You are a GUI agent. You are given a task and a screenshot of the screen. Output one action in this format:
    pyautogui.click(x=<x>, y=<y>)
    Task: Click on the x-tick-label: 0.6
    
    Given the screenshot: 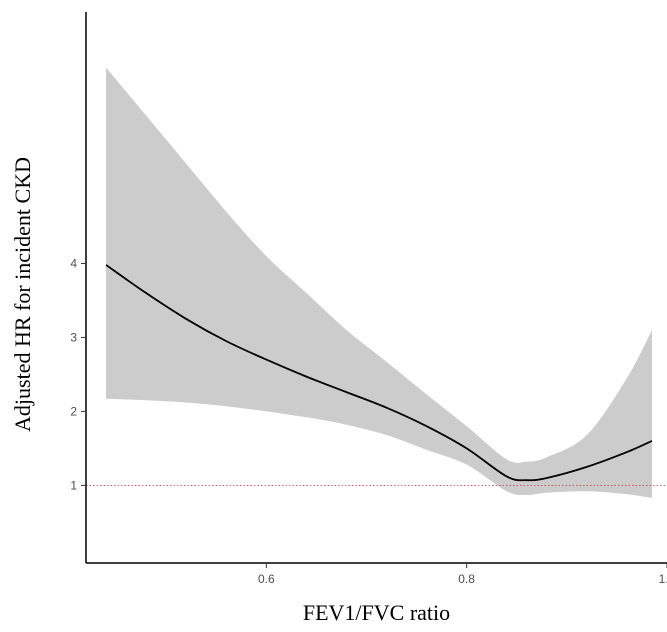 What is the action you would take?
    pyautogui.click(x=266, y=579)
    